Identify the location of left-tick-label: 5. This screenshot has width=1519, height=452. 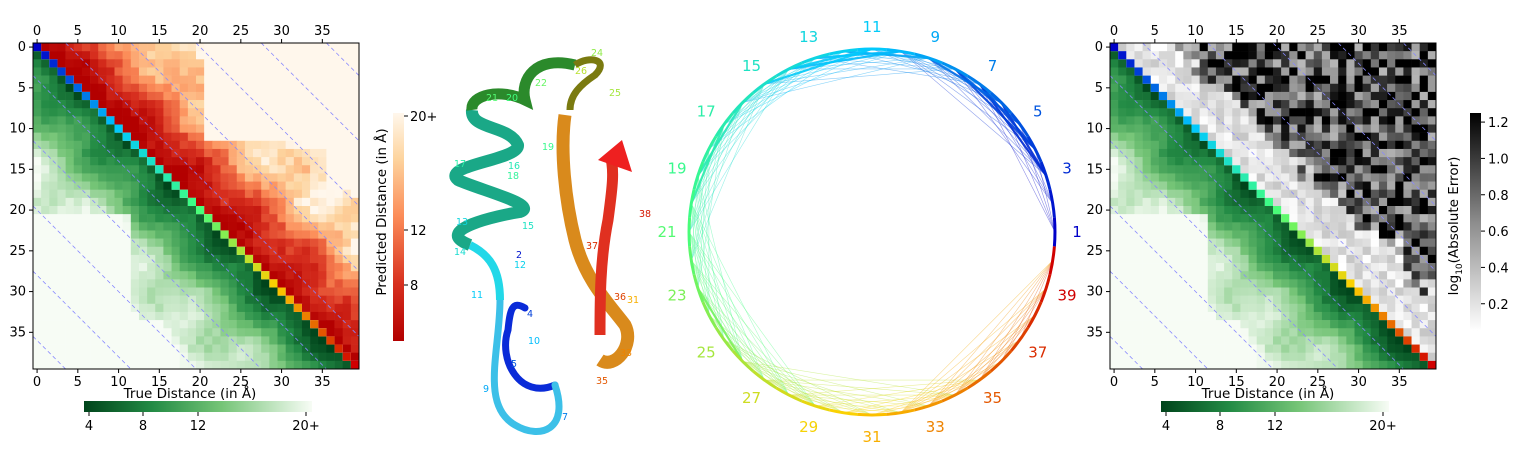
(1099, 88).